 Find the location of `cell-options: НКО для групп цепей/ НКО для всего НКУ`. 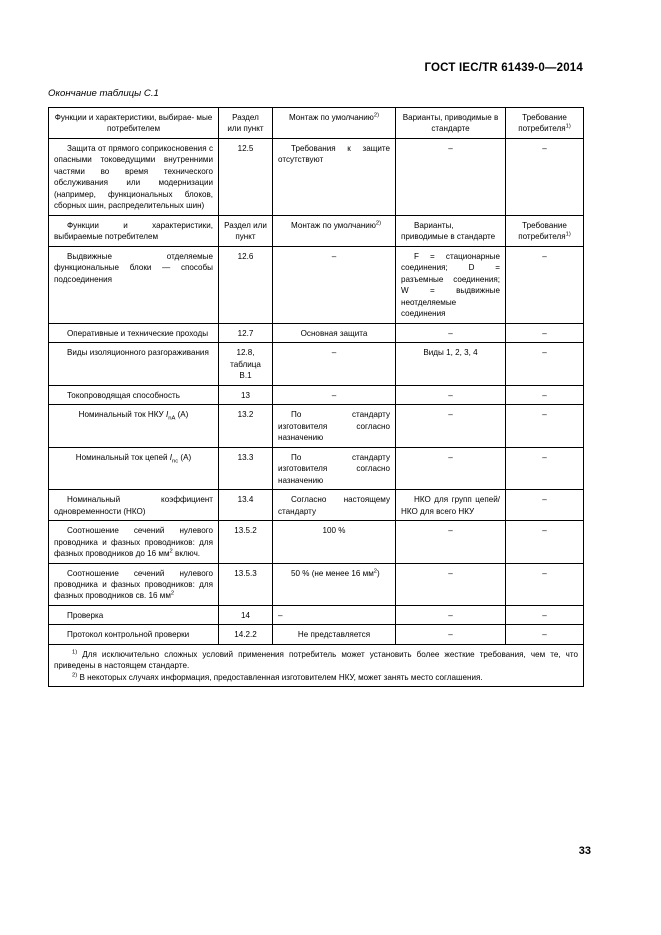

cell-options: НКО для групп цепей/ НКО для всего НКУ is located at coordinates (450, 505).